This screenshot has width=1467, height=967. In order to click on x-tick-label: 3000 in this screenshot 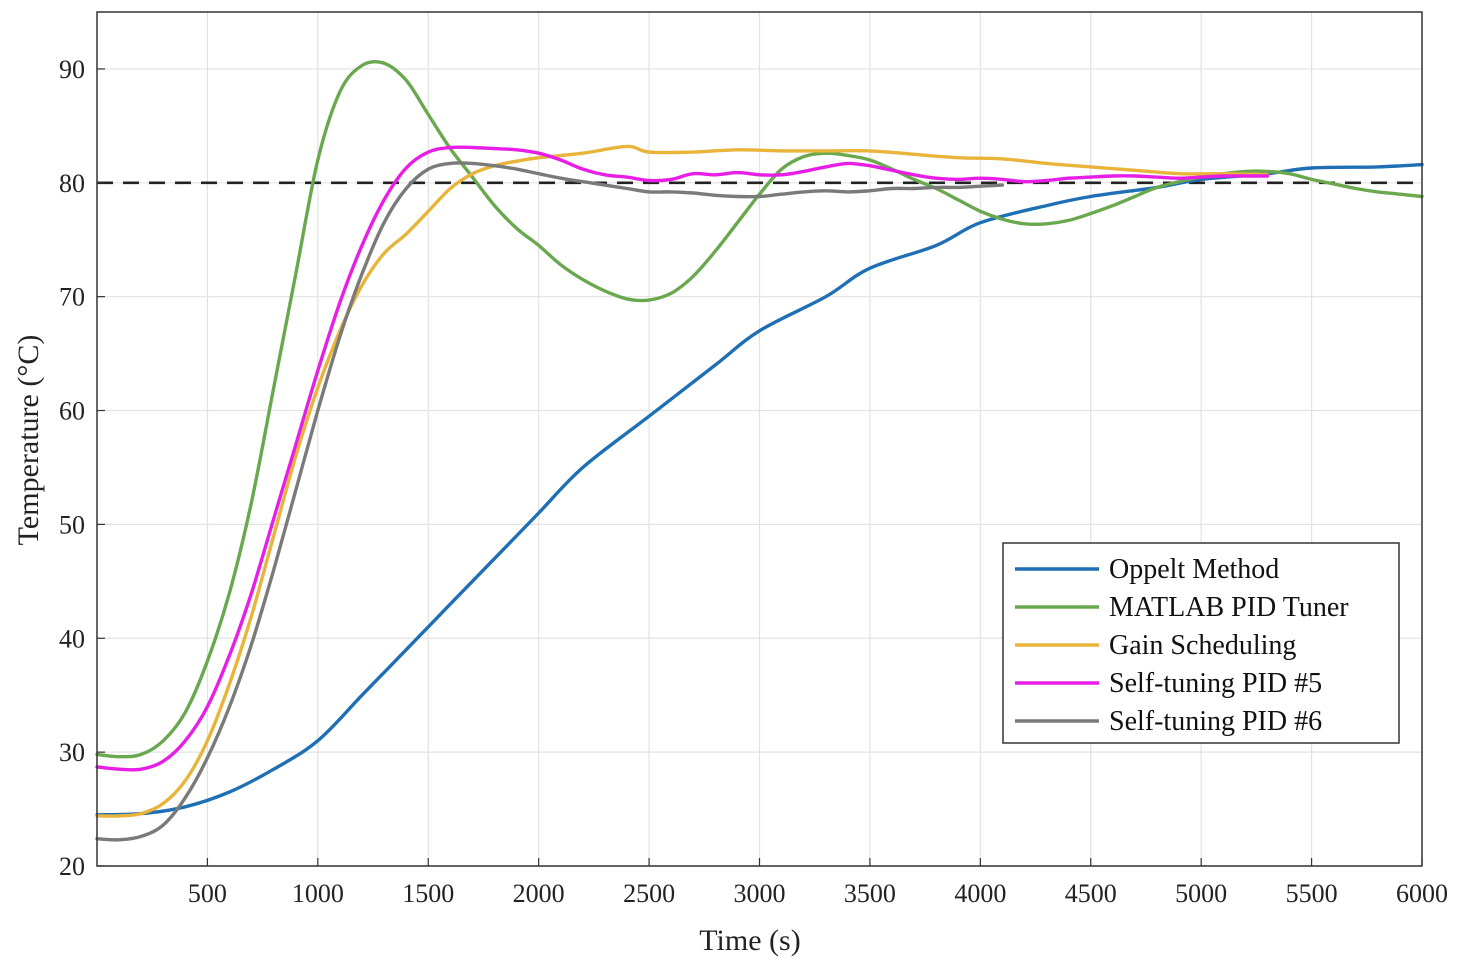, I will do `click(760, 893)`.